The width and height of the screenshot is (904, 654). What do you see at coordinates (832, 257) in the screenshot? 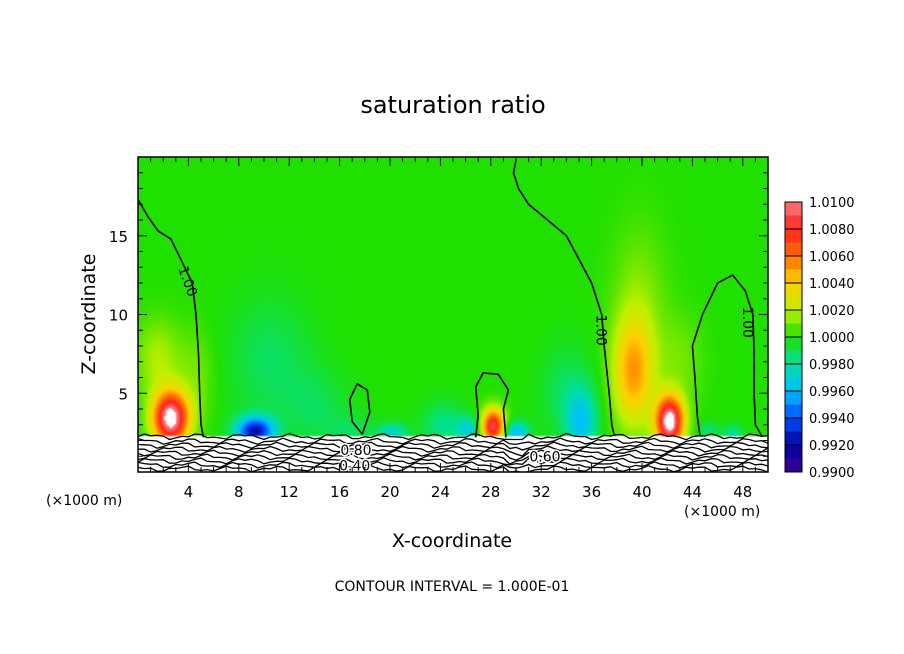
I see `colorbar-label-3: 1.0060` at bounding box center [832, 257].